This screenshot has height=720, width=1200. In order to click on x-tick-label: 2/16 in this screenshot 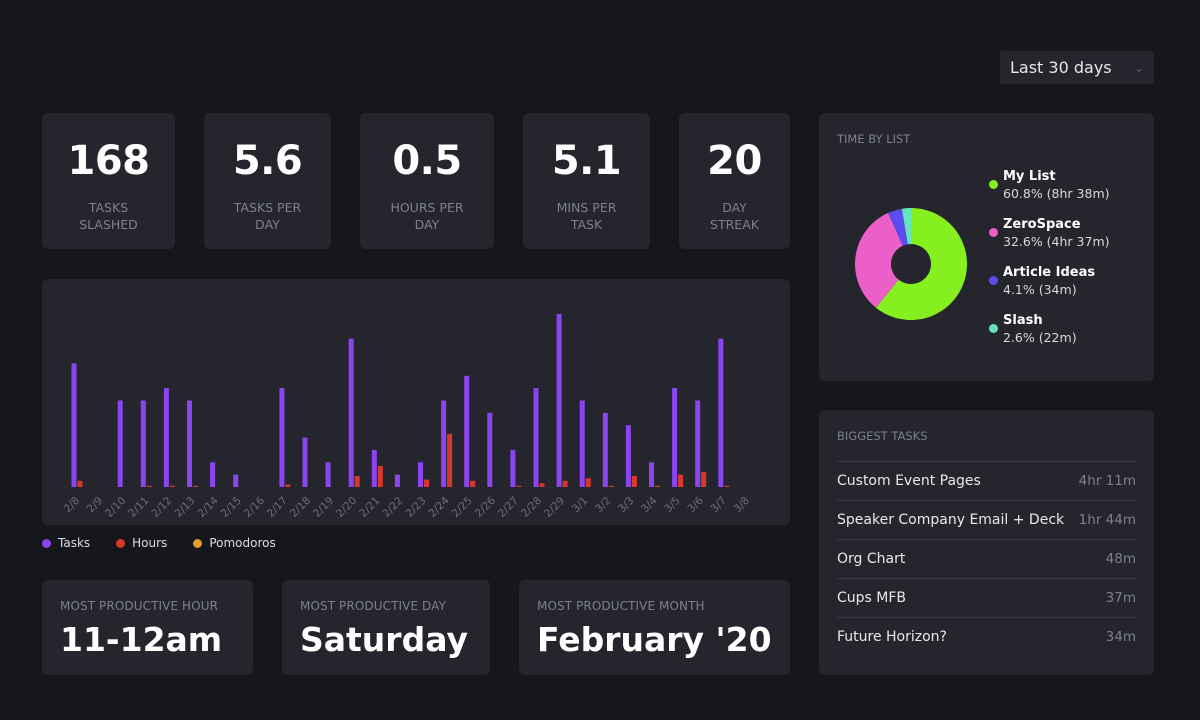, I will do `click(254, 506)`.